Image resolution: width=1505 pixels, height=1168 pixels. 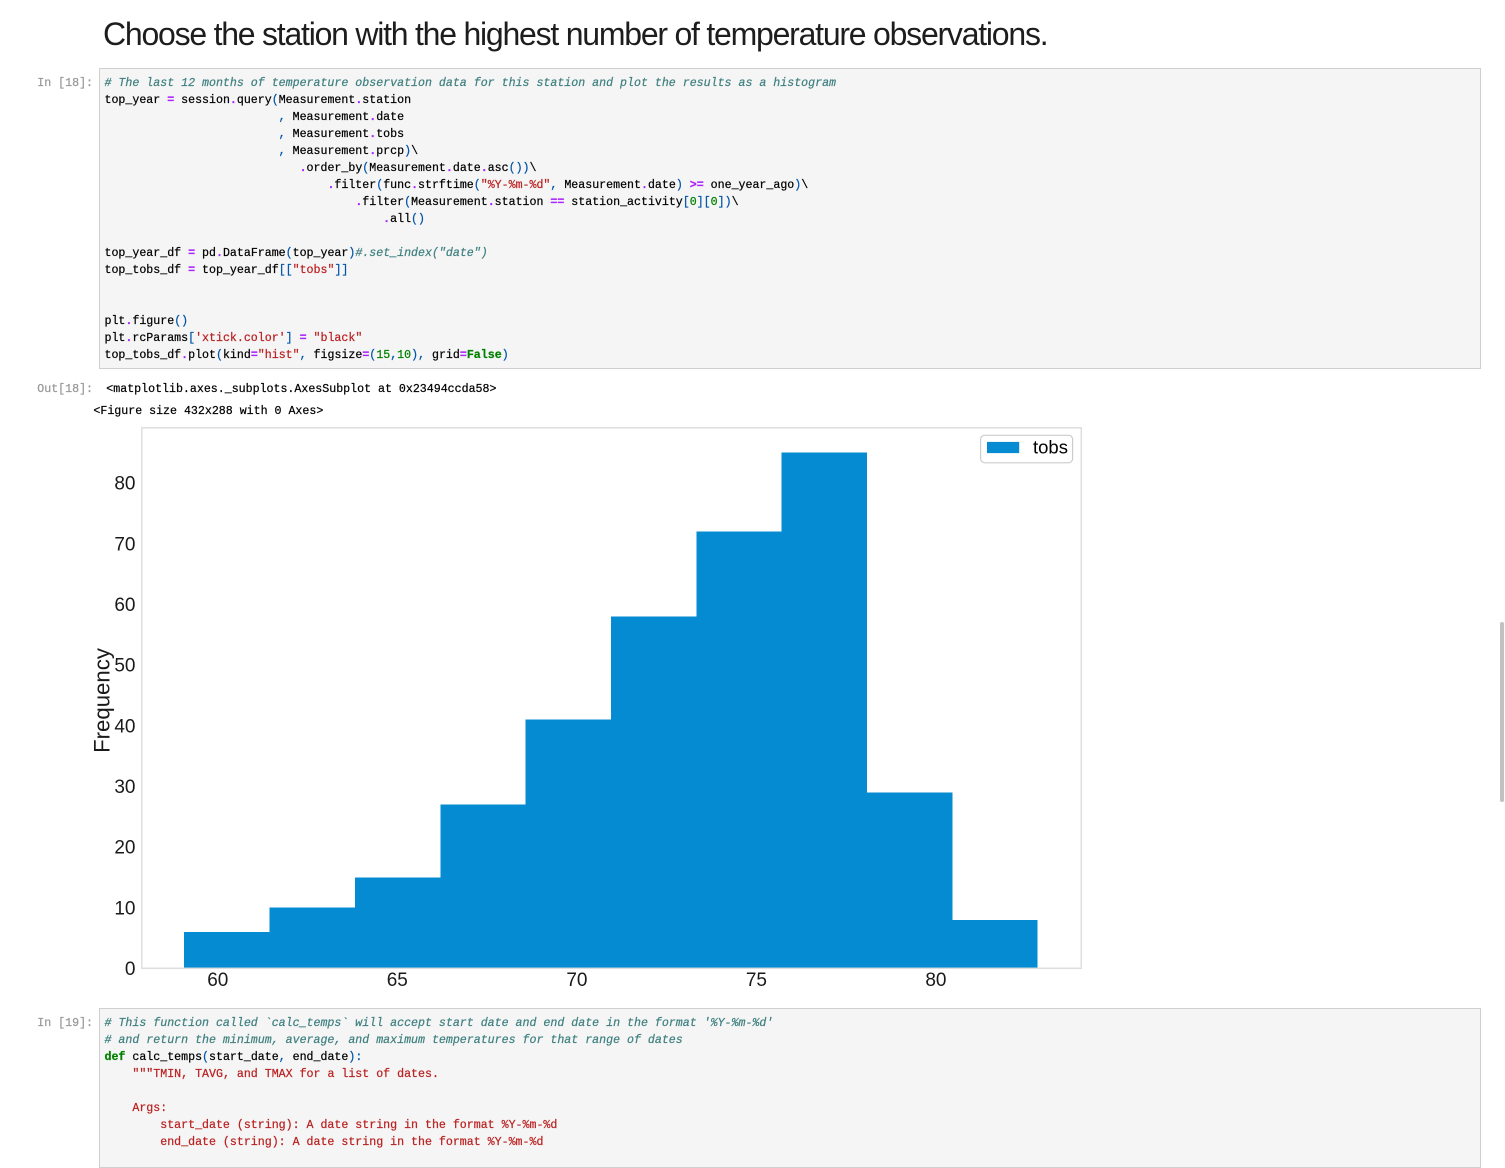 What do you see at coordinates (102, 700) in the screenshot?
I see `svg-text: Frequency` at bounding box center [102, 700].